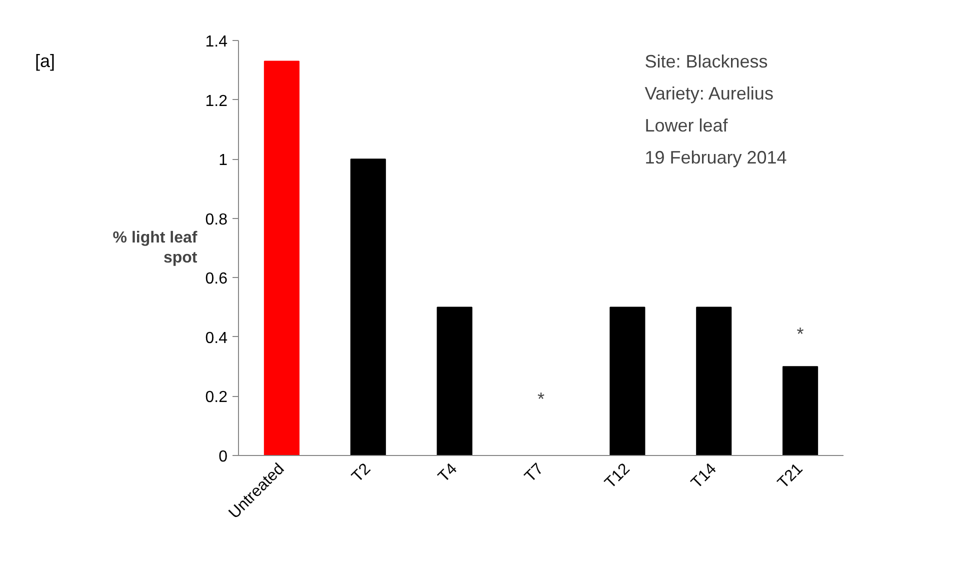 This screenshot has width=955, height=579. I want to click on x-tick-label: T7, so click(535, 473).